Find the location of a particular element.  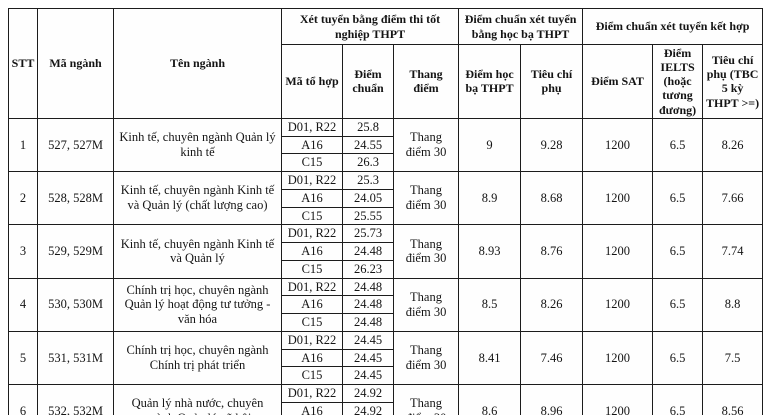

cell-combo-score: 26.3 is located at coordinates (368, 163).